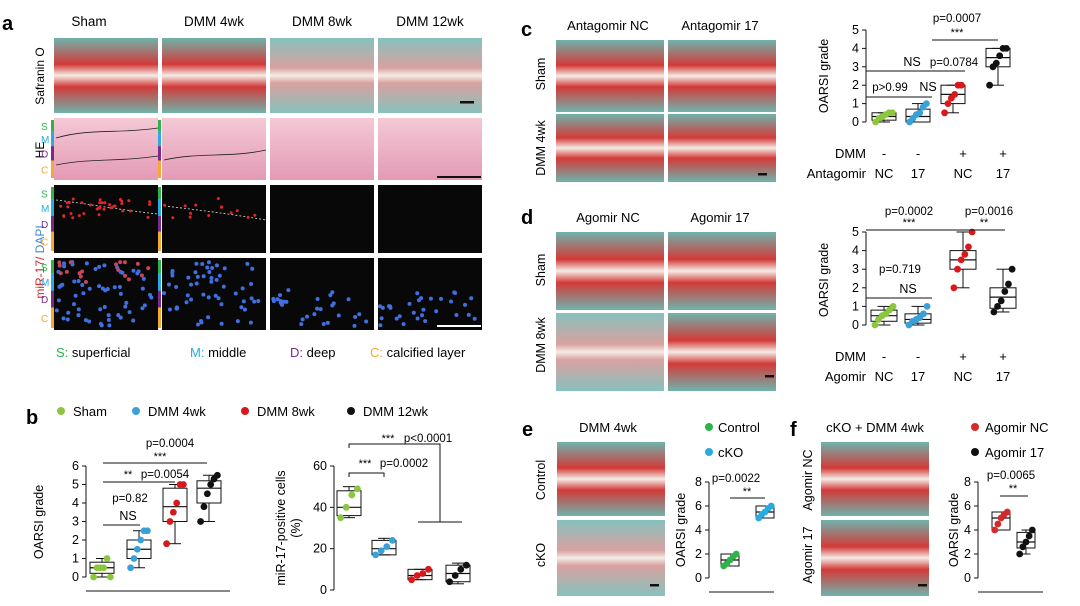  I want to click on box-dmm-4wk, so click(384, 548).